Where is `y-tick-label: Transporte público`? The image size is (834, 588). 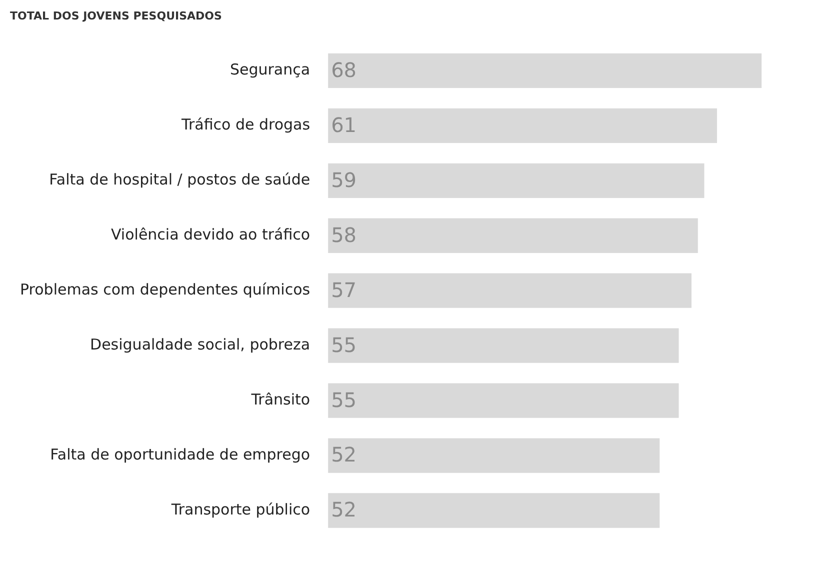
y-tick-label: Transporte público is located at coordinates (240, 509).